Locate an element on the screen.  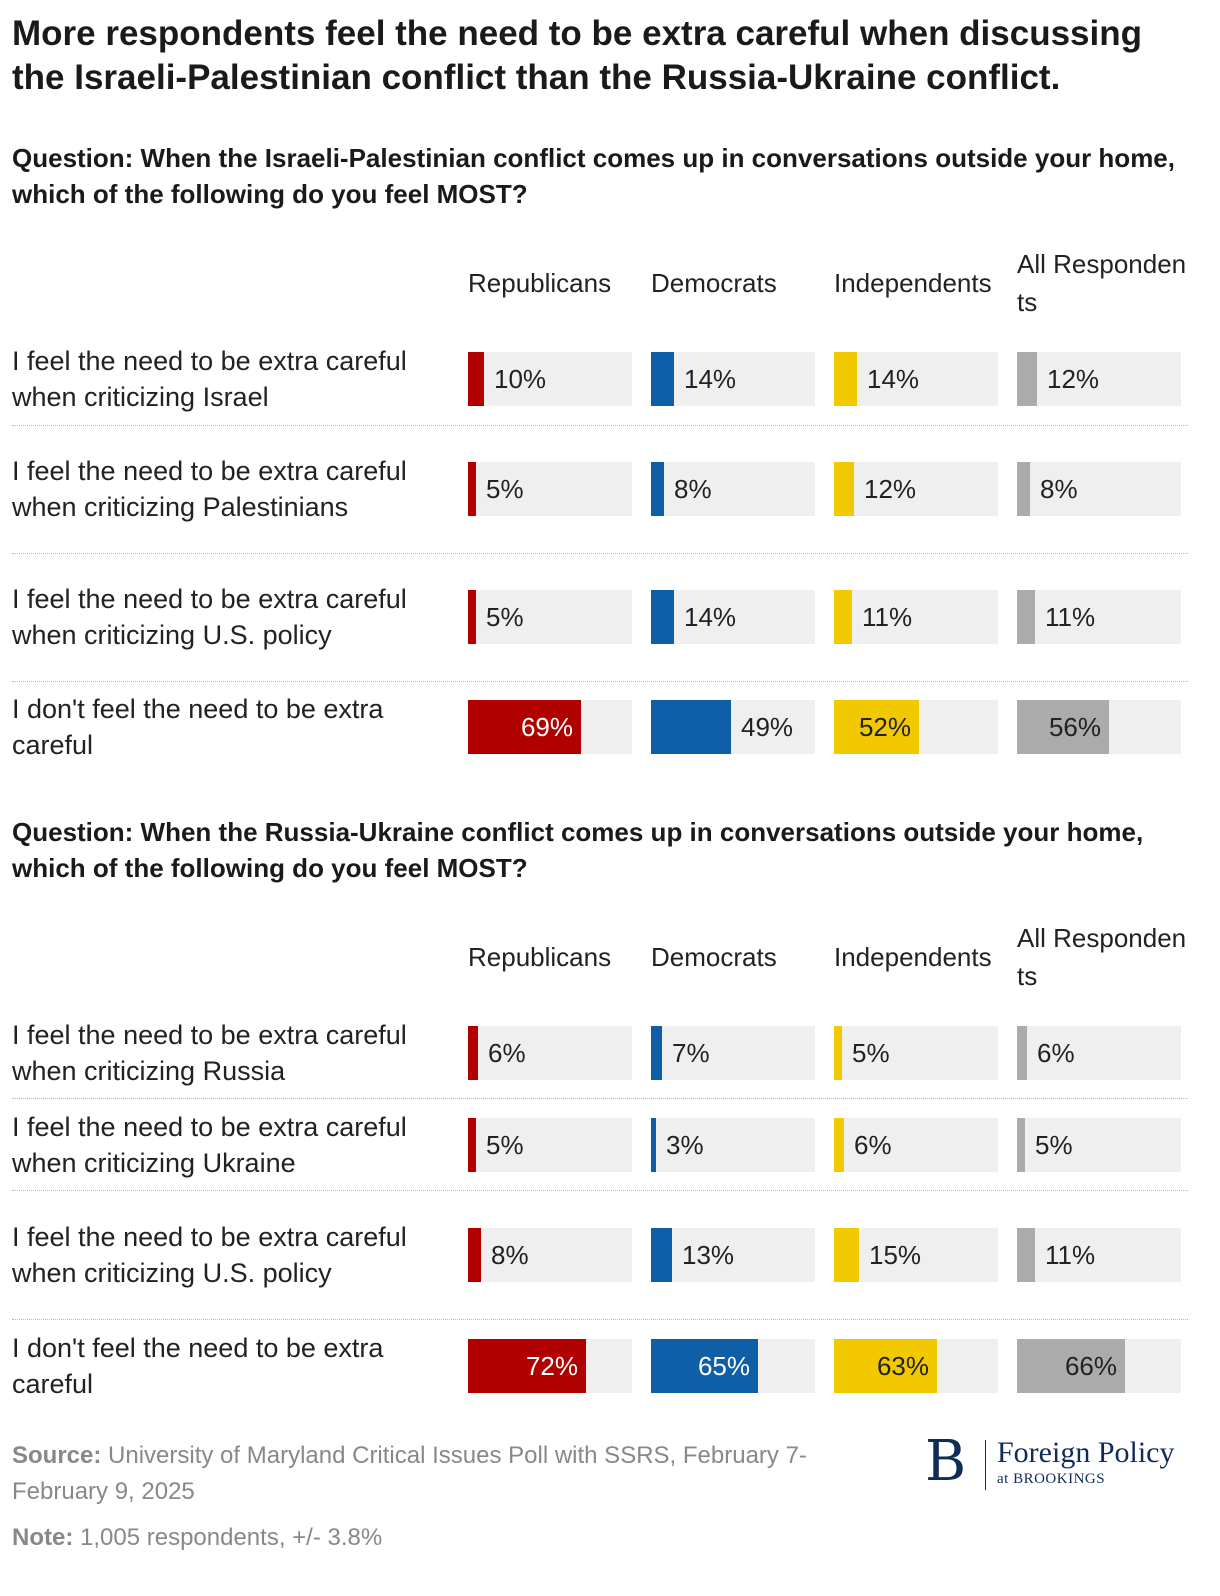
note: Note: 1,005 respondents, +/- 3.8% is located at coordinates (197, 1538).